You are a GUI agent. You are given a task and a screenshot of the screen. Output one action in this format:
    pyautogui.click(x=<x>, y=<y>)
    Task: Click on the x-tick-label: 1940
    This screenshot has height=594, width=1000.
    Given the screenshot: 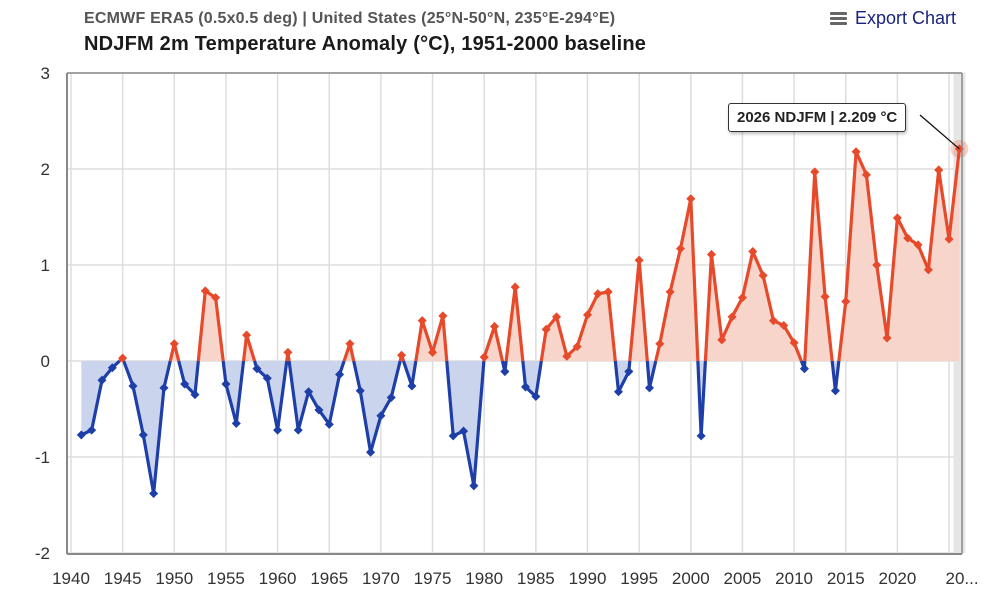 What is the action you would take?
    pyautogui.click(x=71, y=578)
    